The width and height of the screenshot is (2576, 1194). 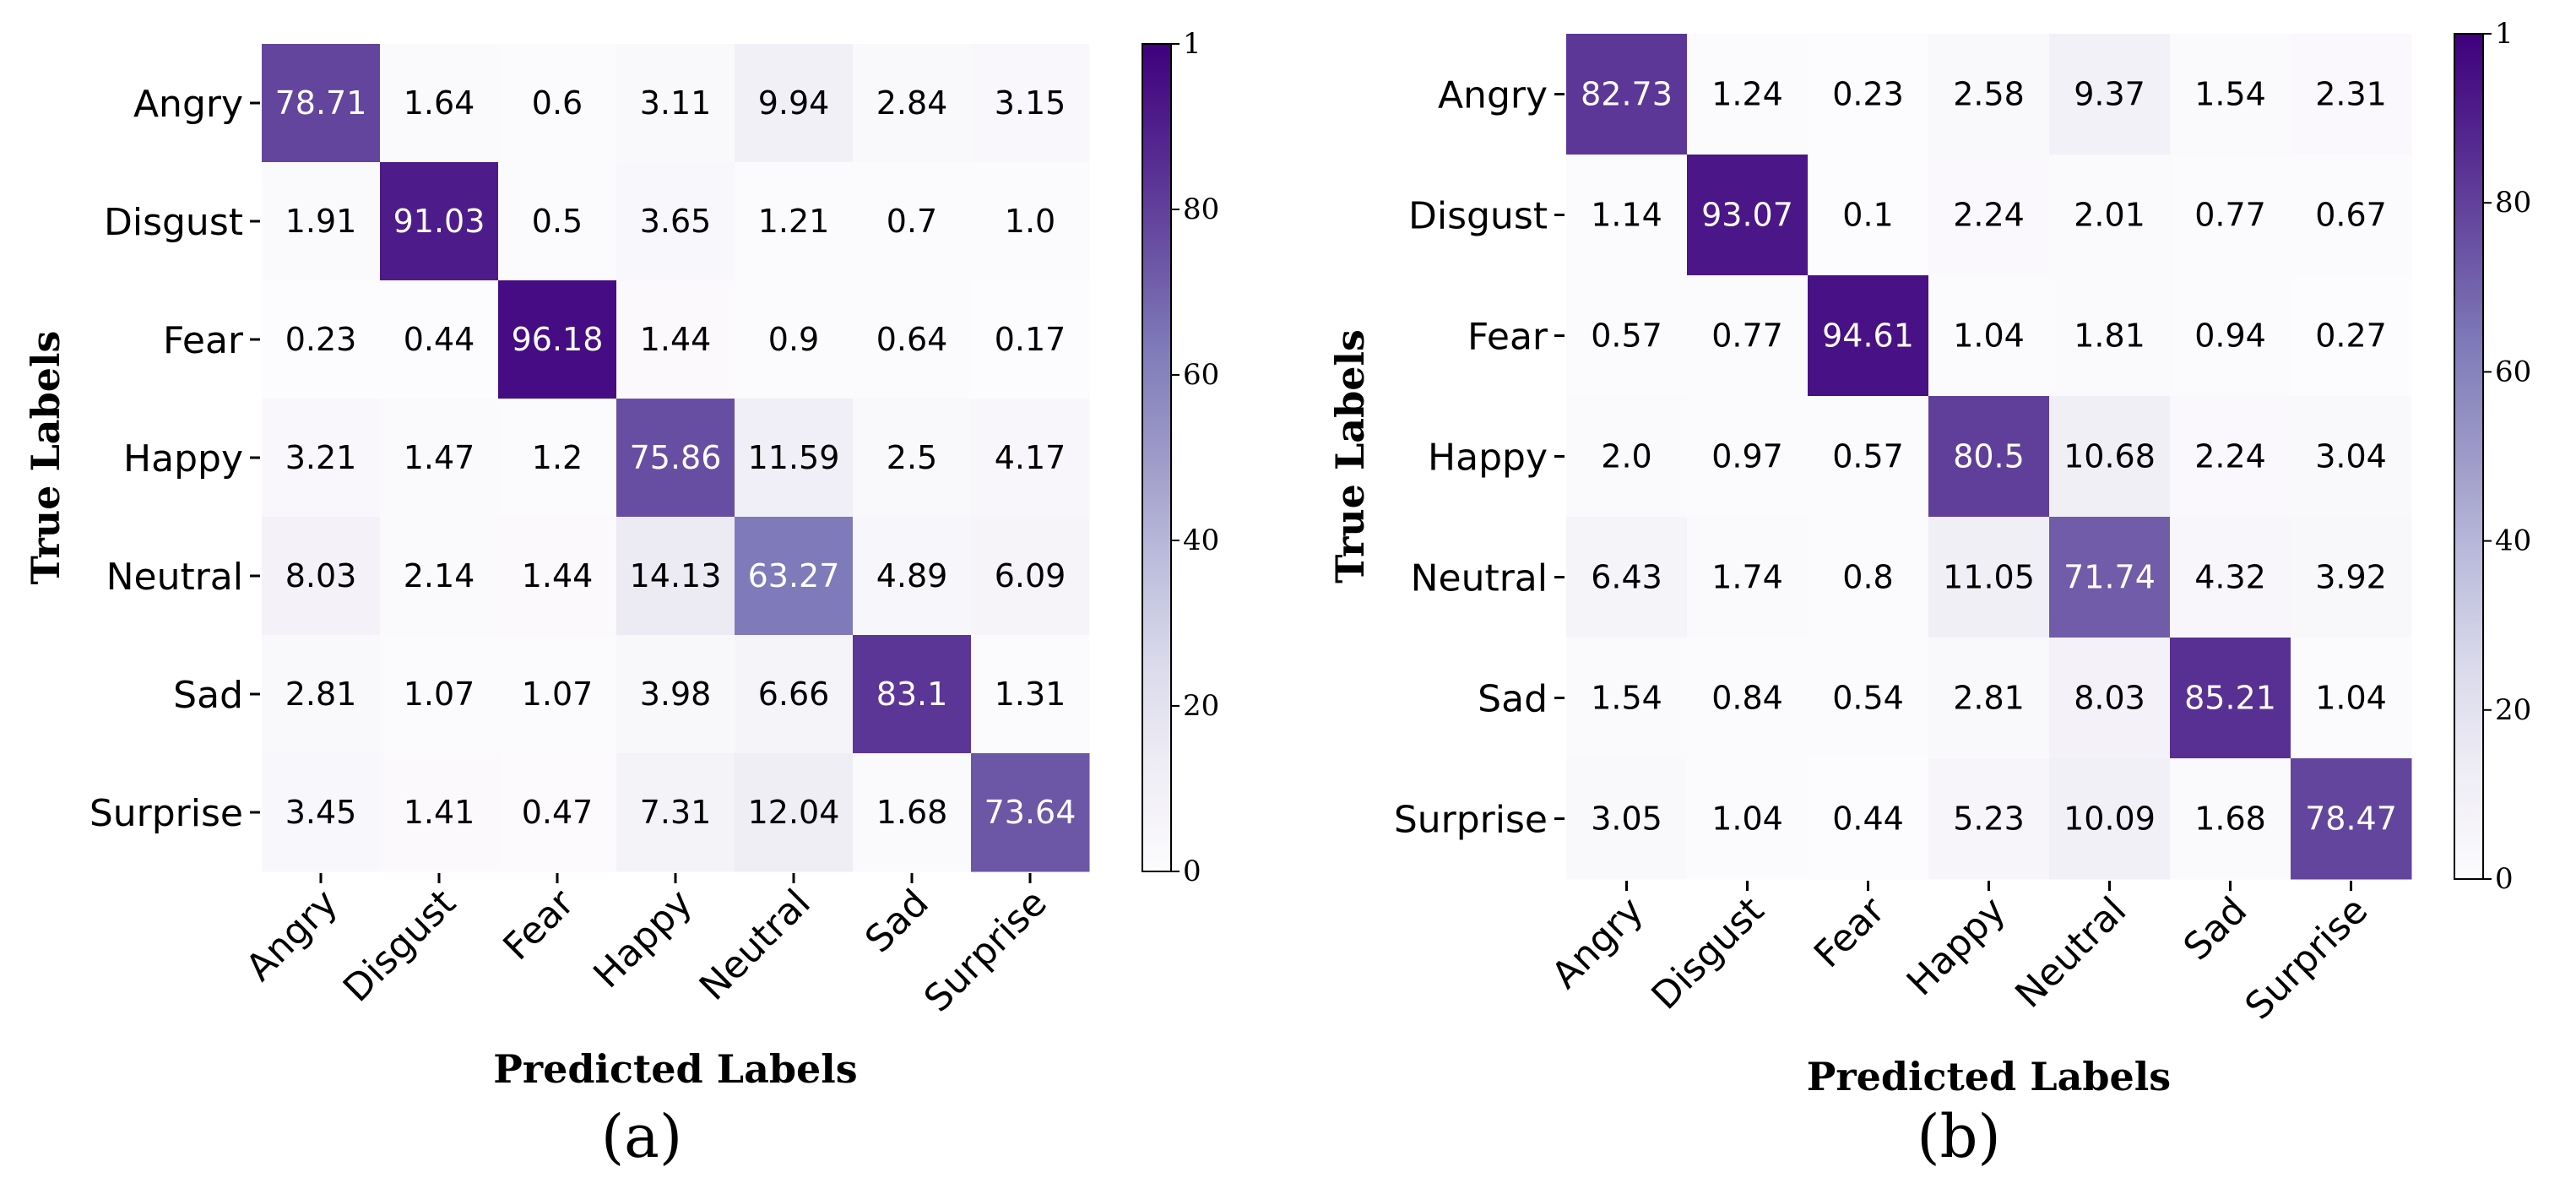 What do you see at coordinates (399, 946) in the screenshot?
I see `x-tick-label: Disgust` at bounding box center [399, 946].